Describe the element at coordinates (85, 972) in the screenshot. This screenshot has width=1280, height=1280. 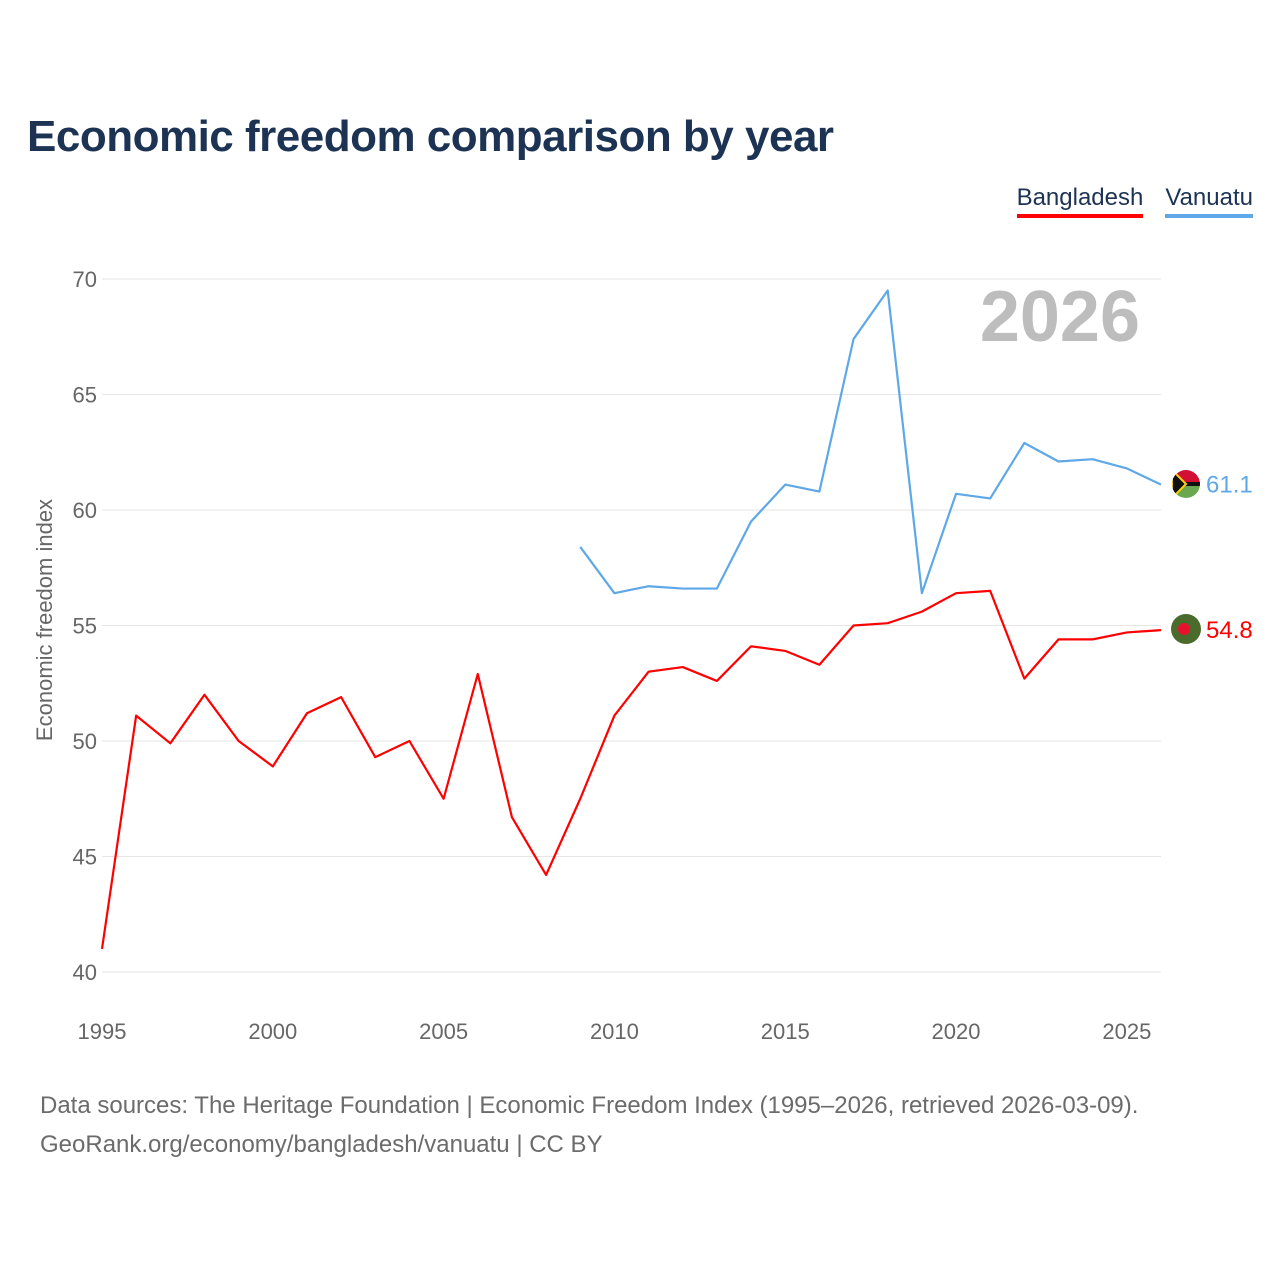
I see `y-tick-label: 40` at that location.